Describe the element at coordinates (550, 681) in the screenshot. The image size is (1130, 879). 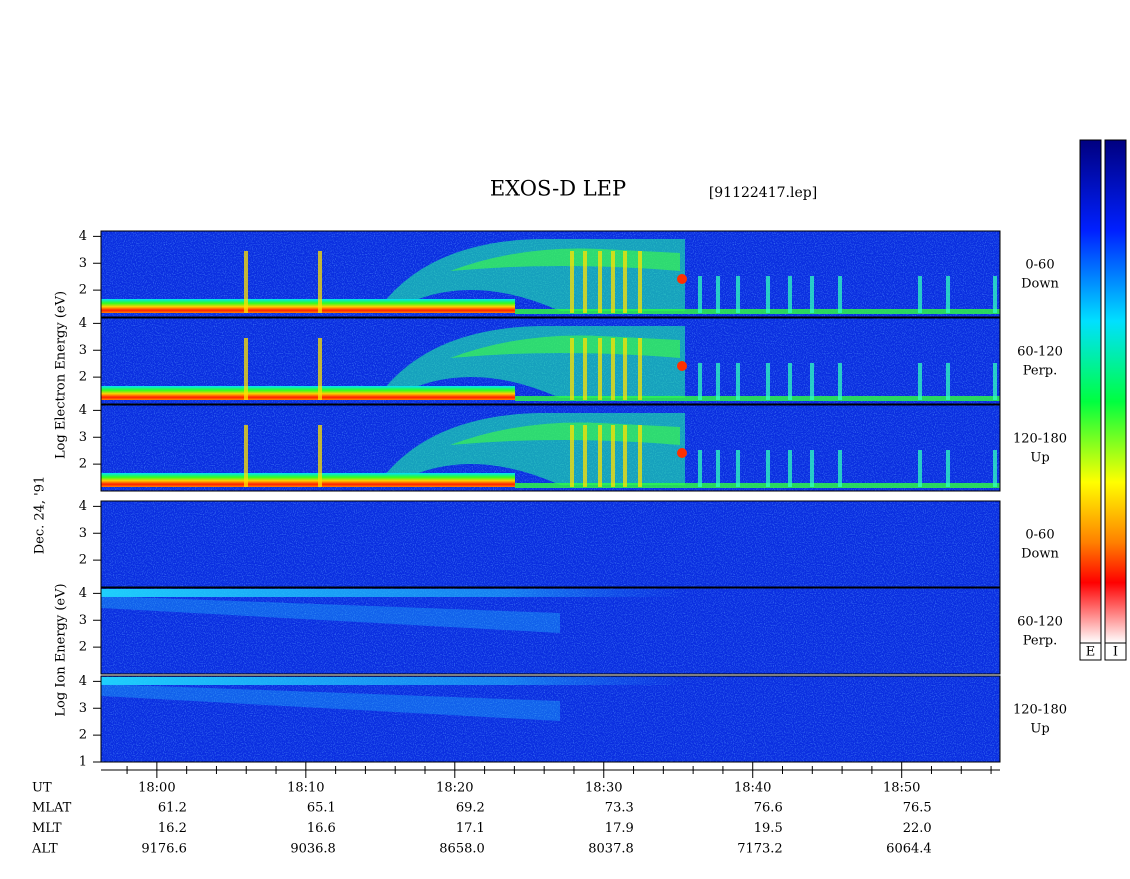
I see `top-band` at that location.